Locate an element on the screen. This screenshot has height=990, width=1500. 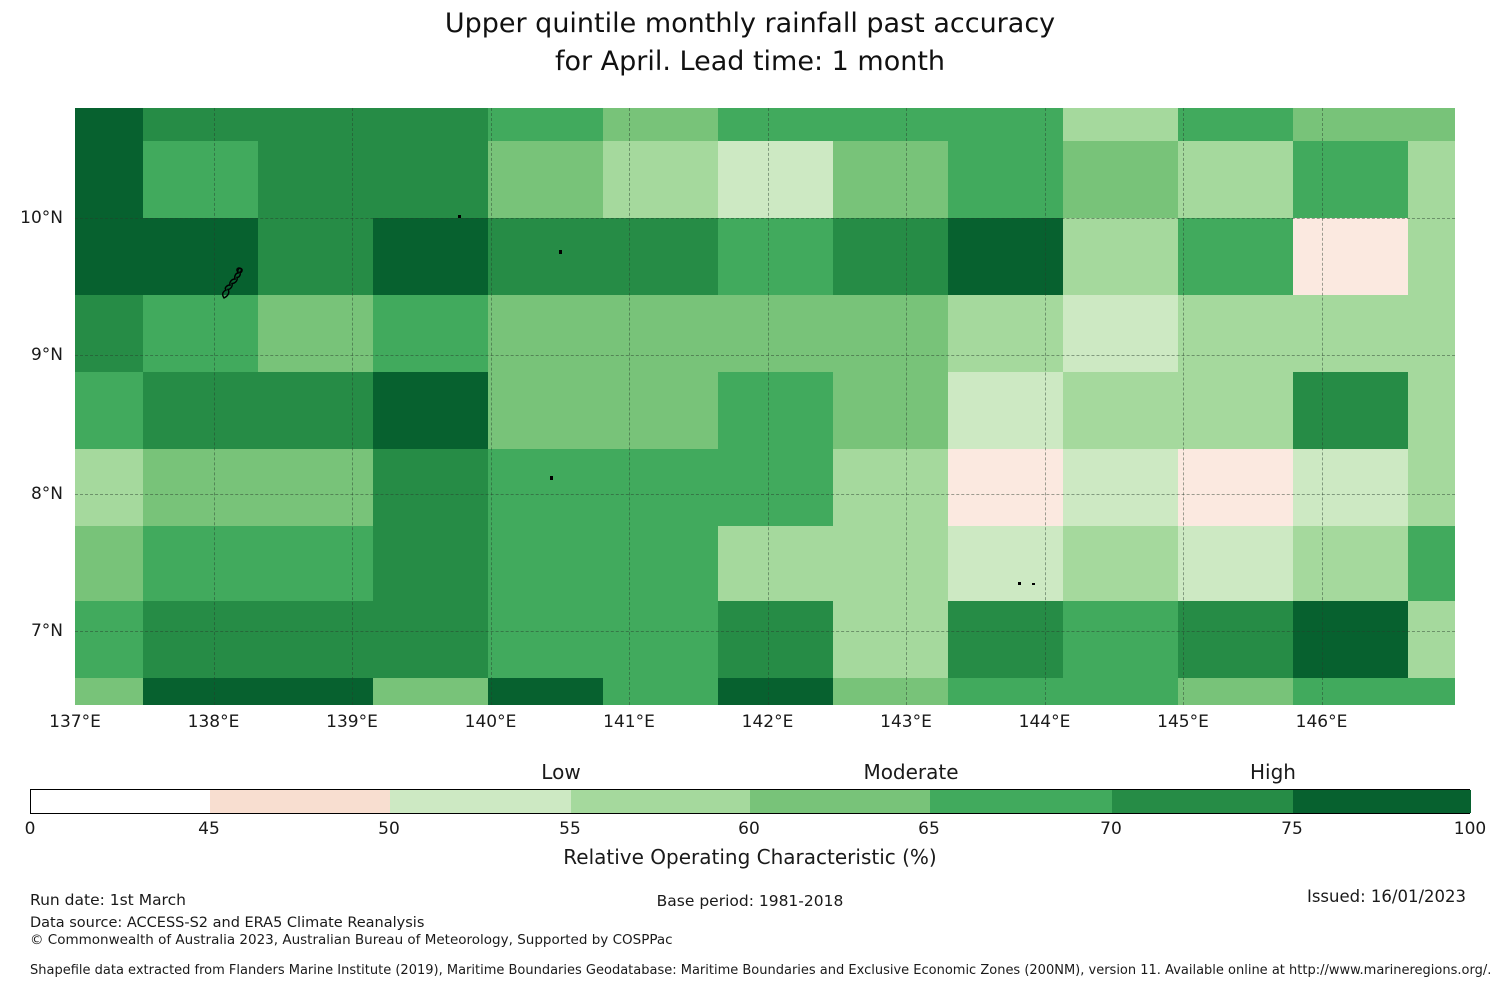
x-tick-label: 140°E is located at coordinates (490, 722).